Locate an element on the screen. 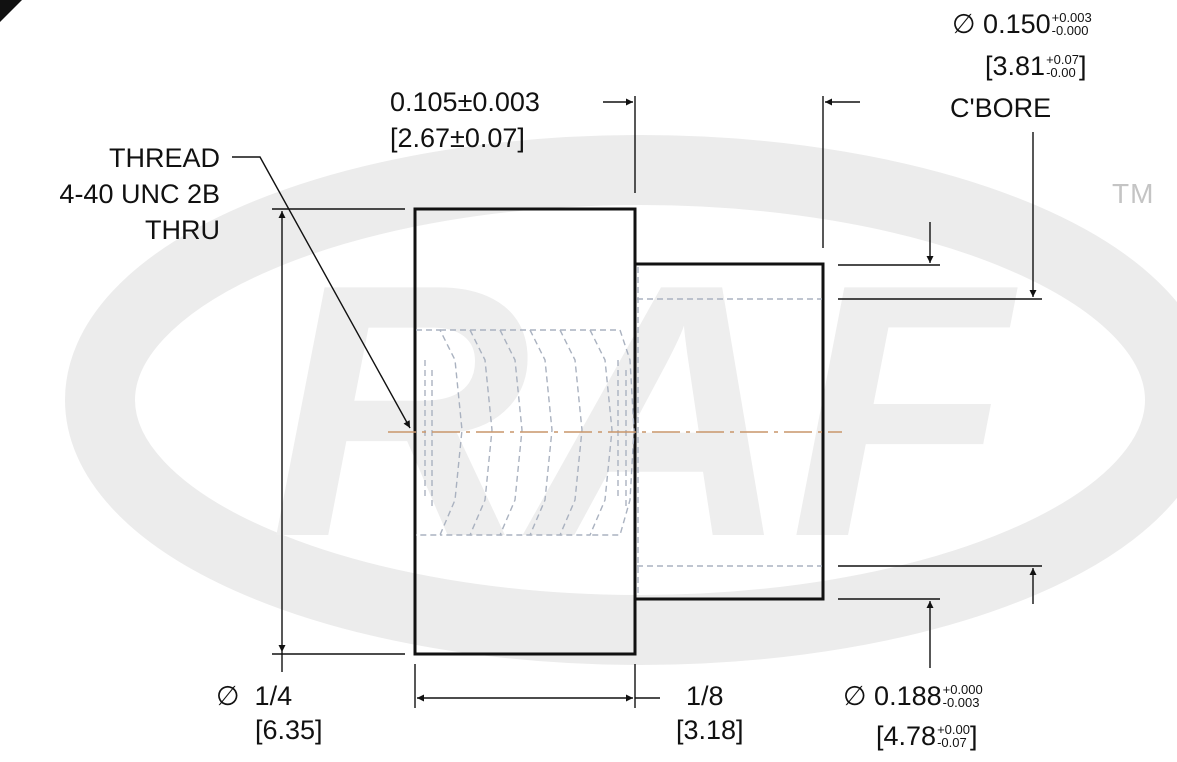 Image resolution: width=1177 pixels, height=762 pixels. cbore-diameter-imperial: ∅ 0.150 +0.003 -0.000 is located at coordinates (1022, 24).